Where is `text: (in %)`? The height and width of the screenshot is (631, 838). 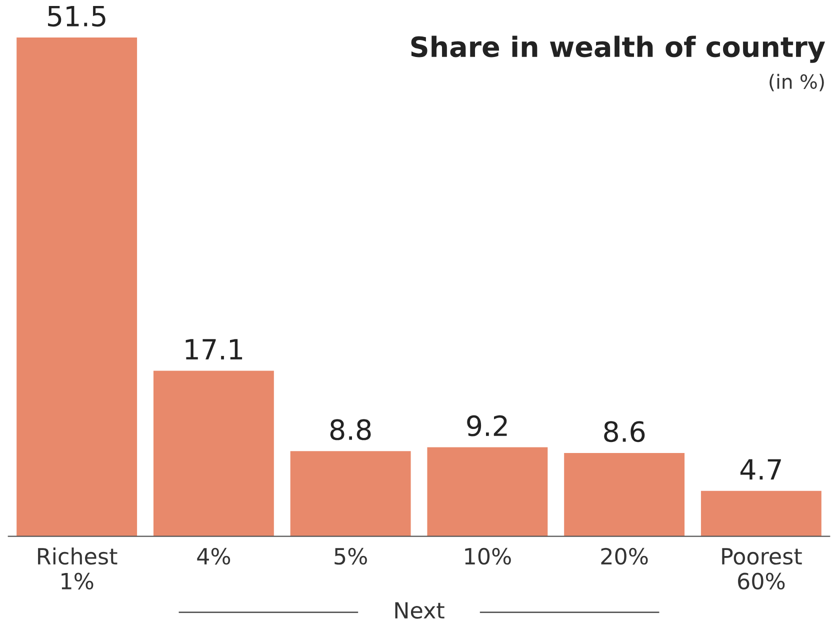
text: (in %) is located at coordinates (797, 83).